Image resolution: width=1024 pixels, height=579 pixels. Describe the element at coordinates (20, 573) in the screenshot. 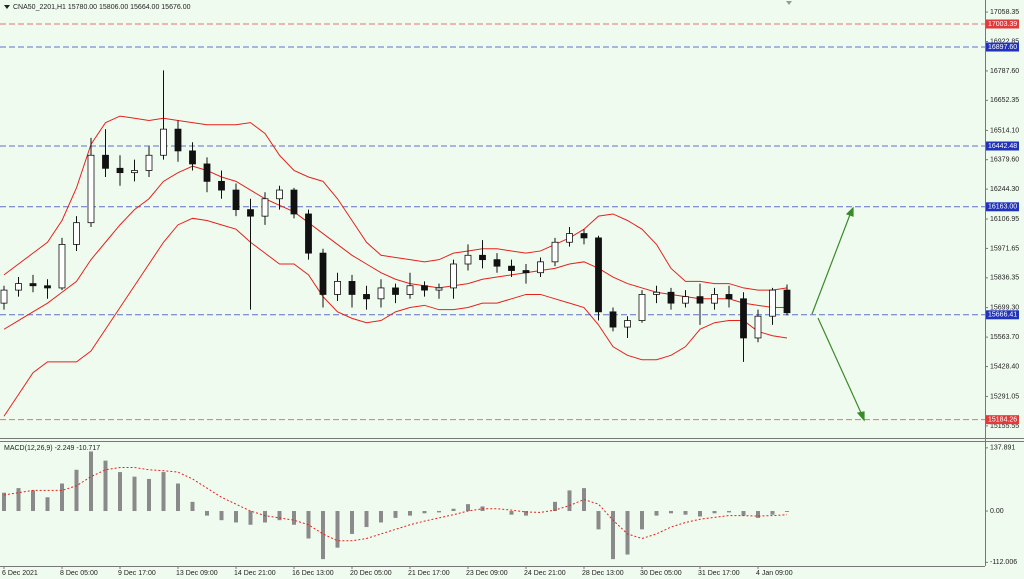

I see `x-tick-label: 6 Dec 2021` at that location.